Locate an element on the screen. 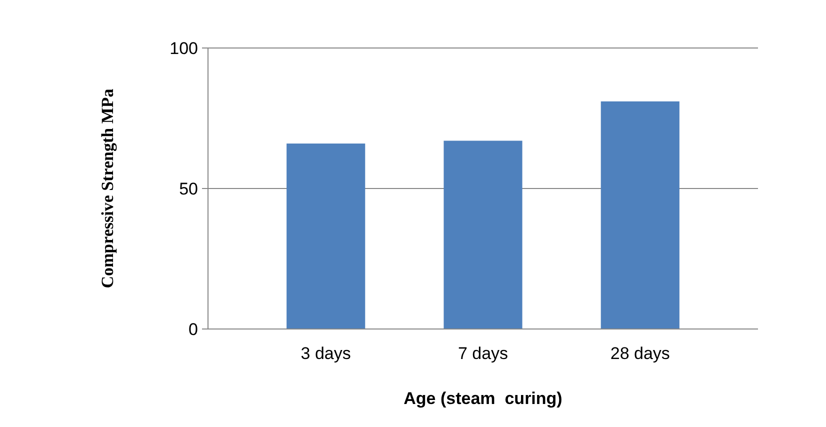 This screenshot has height=427, width=826. y-axis-title: Compressive Strength MPa is located at coordinates (107, 188).